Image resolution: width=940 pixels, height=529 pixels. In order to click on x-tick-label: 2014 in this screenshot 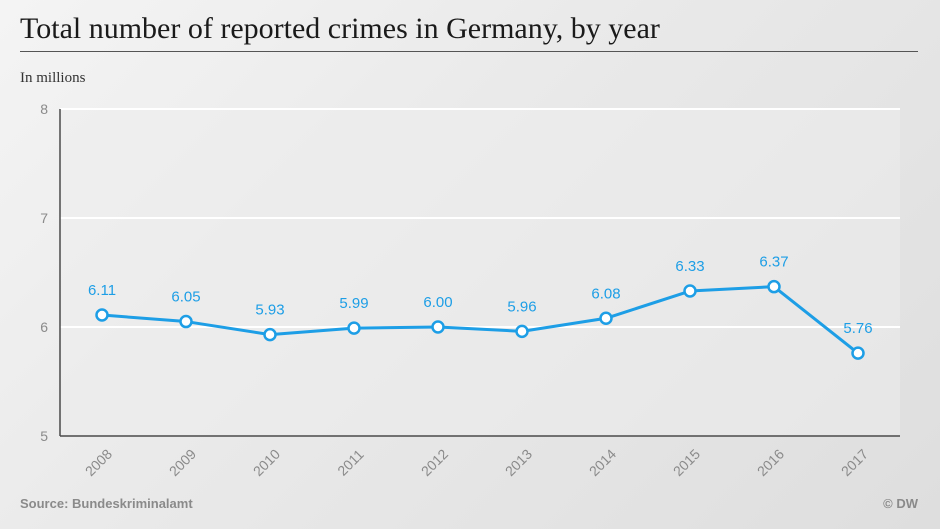, I will do `click(602, 462)`.